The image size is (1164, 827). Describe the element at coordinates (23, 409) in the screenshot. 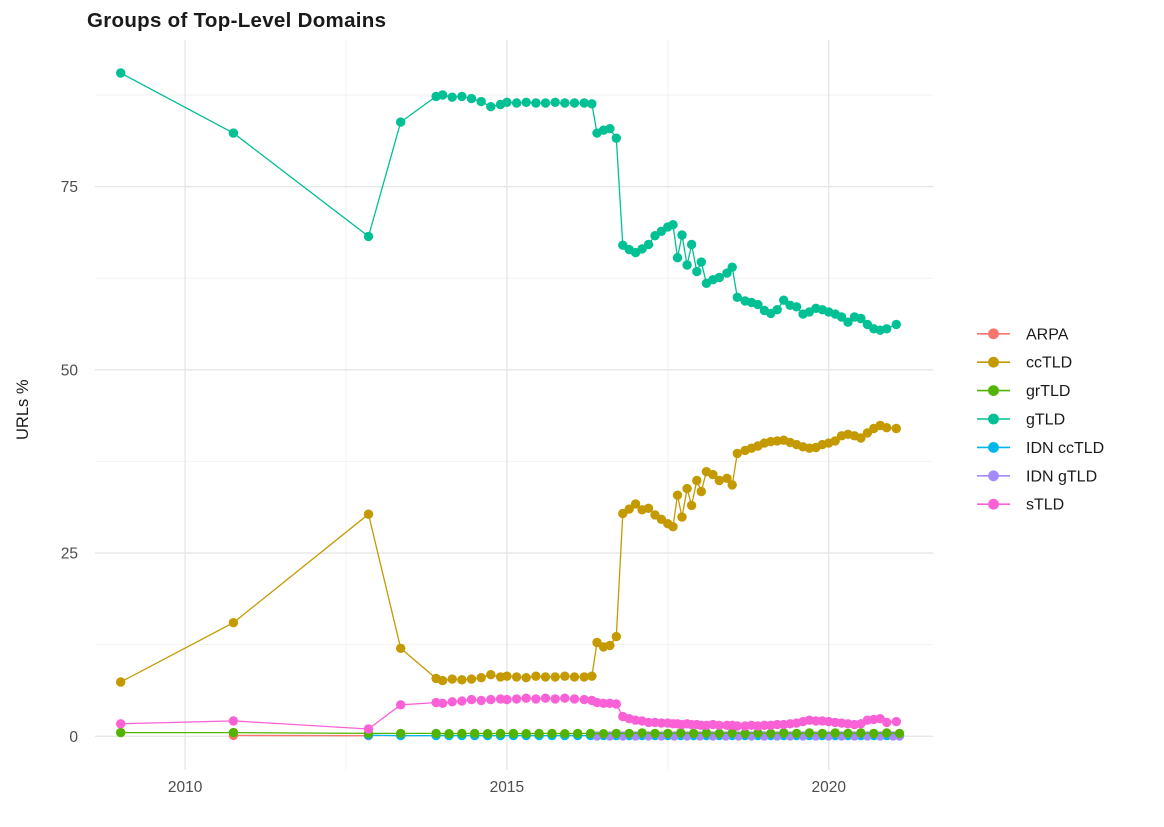

I see `y-axis-title: URLs %` at that location.